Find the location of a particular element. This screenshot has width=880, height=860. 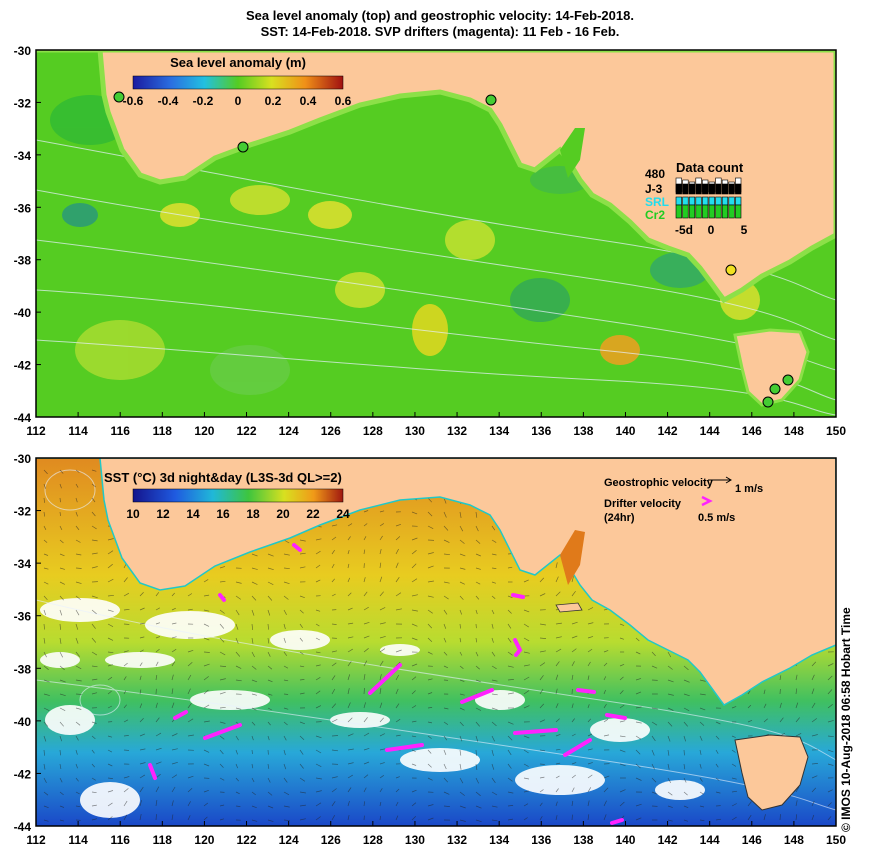

geostrophic-scale-label: 1 m/s is located at coordinates (749, 489).